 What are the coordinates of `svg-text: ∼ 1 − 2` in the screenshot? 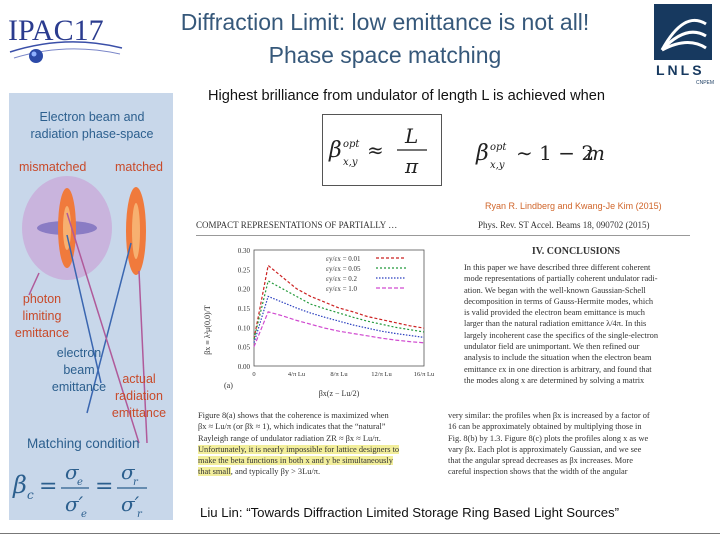 It's located at (555, 153).